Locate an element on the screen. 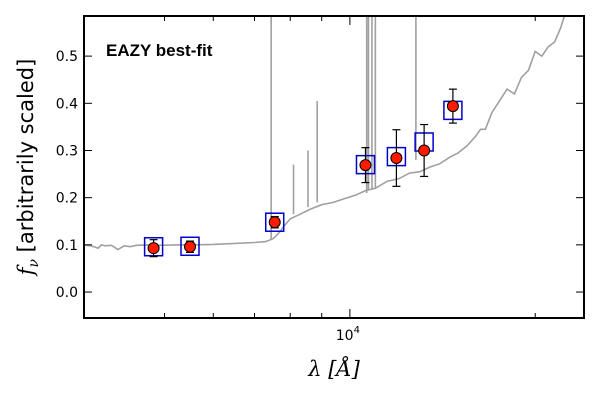  y-axis-label-rest: [arbitrarily scaled] is located at coordinates (26, 159).